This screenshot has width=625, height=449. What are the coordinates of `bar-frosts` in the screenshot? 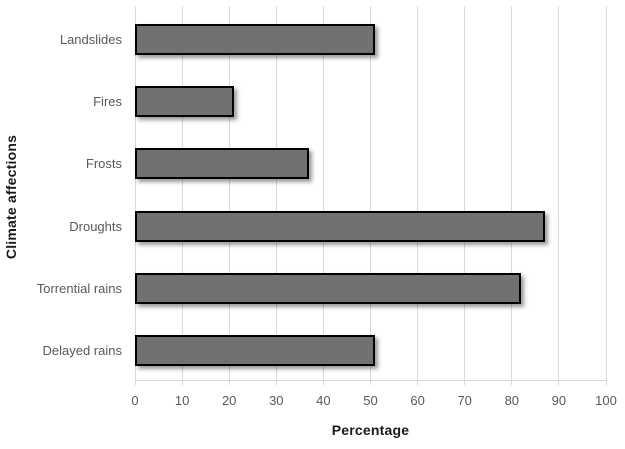 It's located at (222, 164).